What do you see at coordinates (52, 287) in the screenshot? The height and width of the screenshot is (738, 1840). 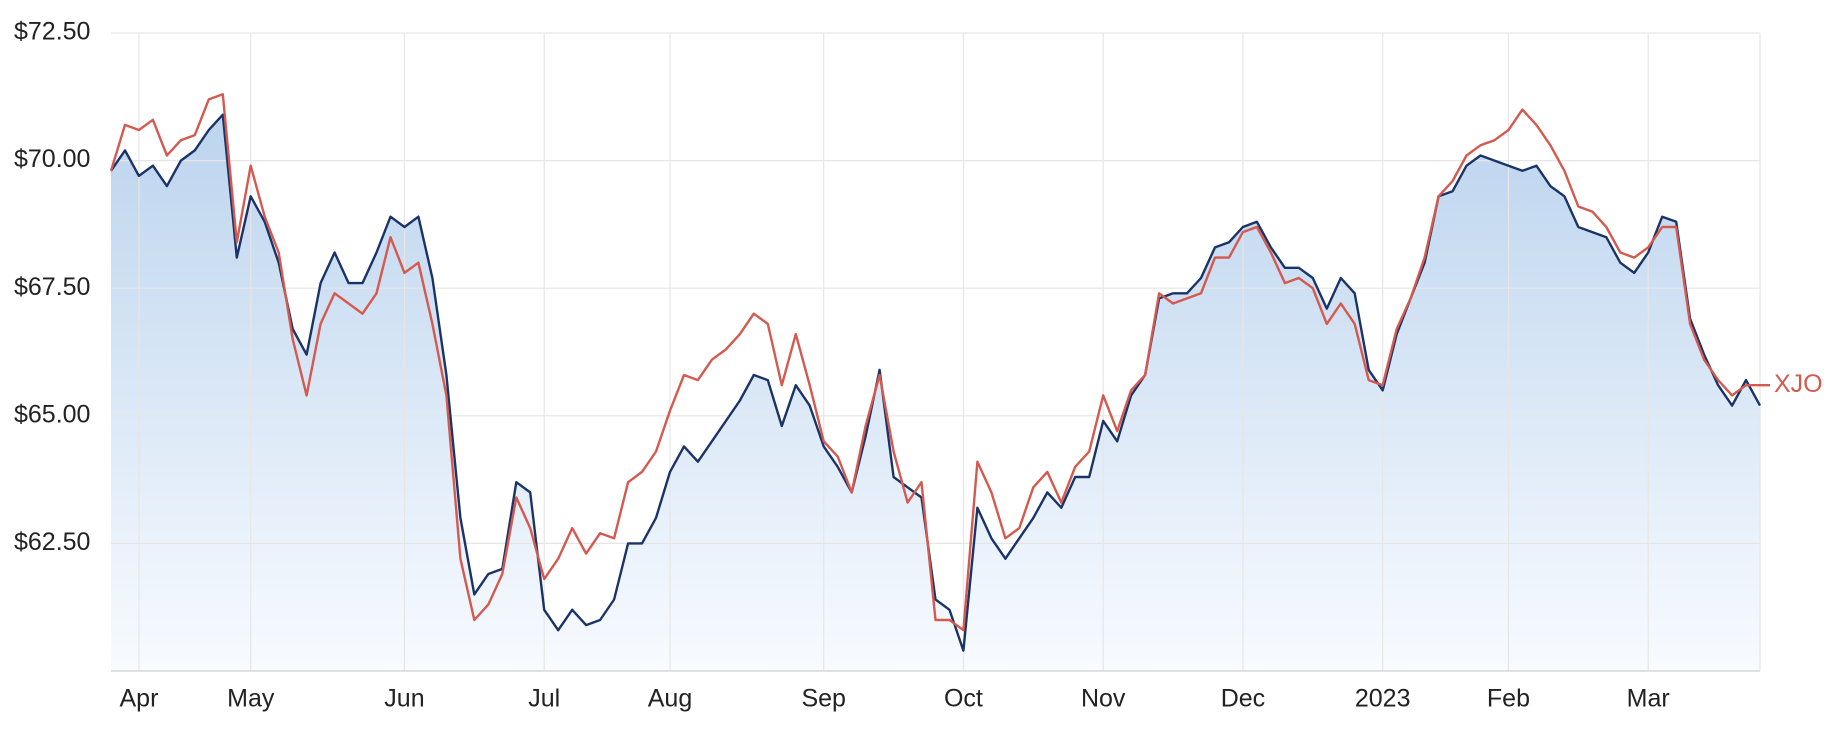 I see `y-tick-label: $67.50` at bounding box center [52, 287].